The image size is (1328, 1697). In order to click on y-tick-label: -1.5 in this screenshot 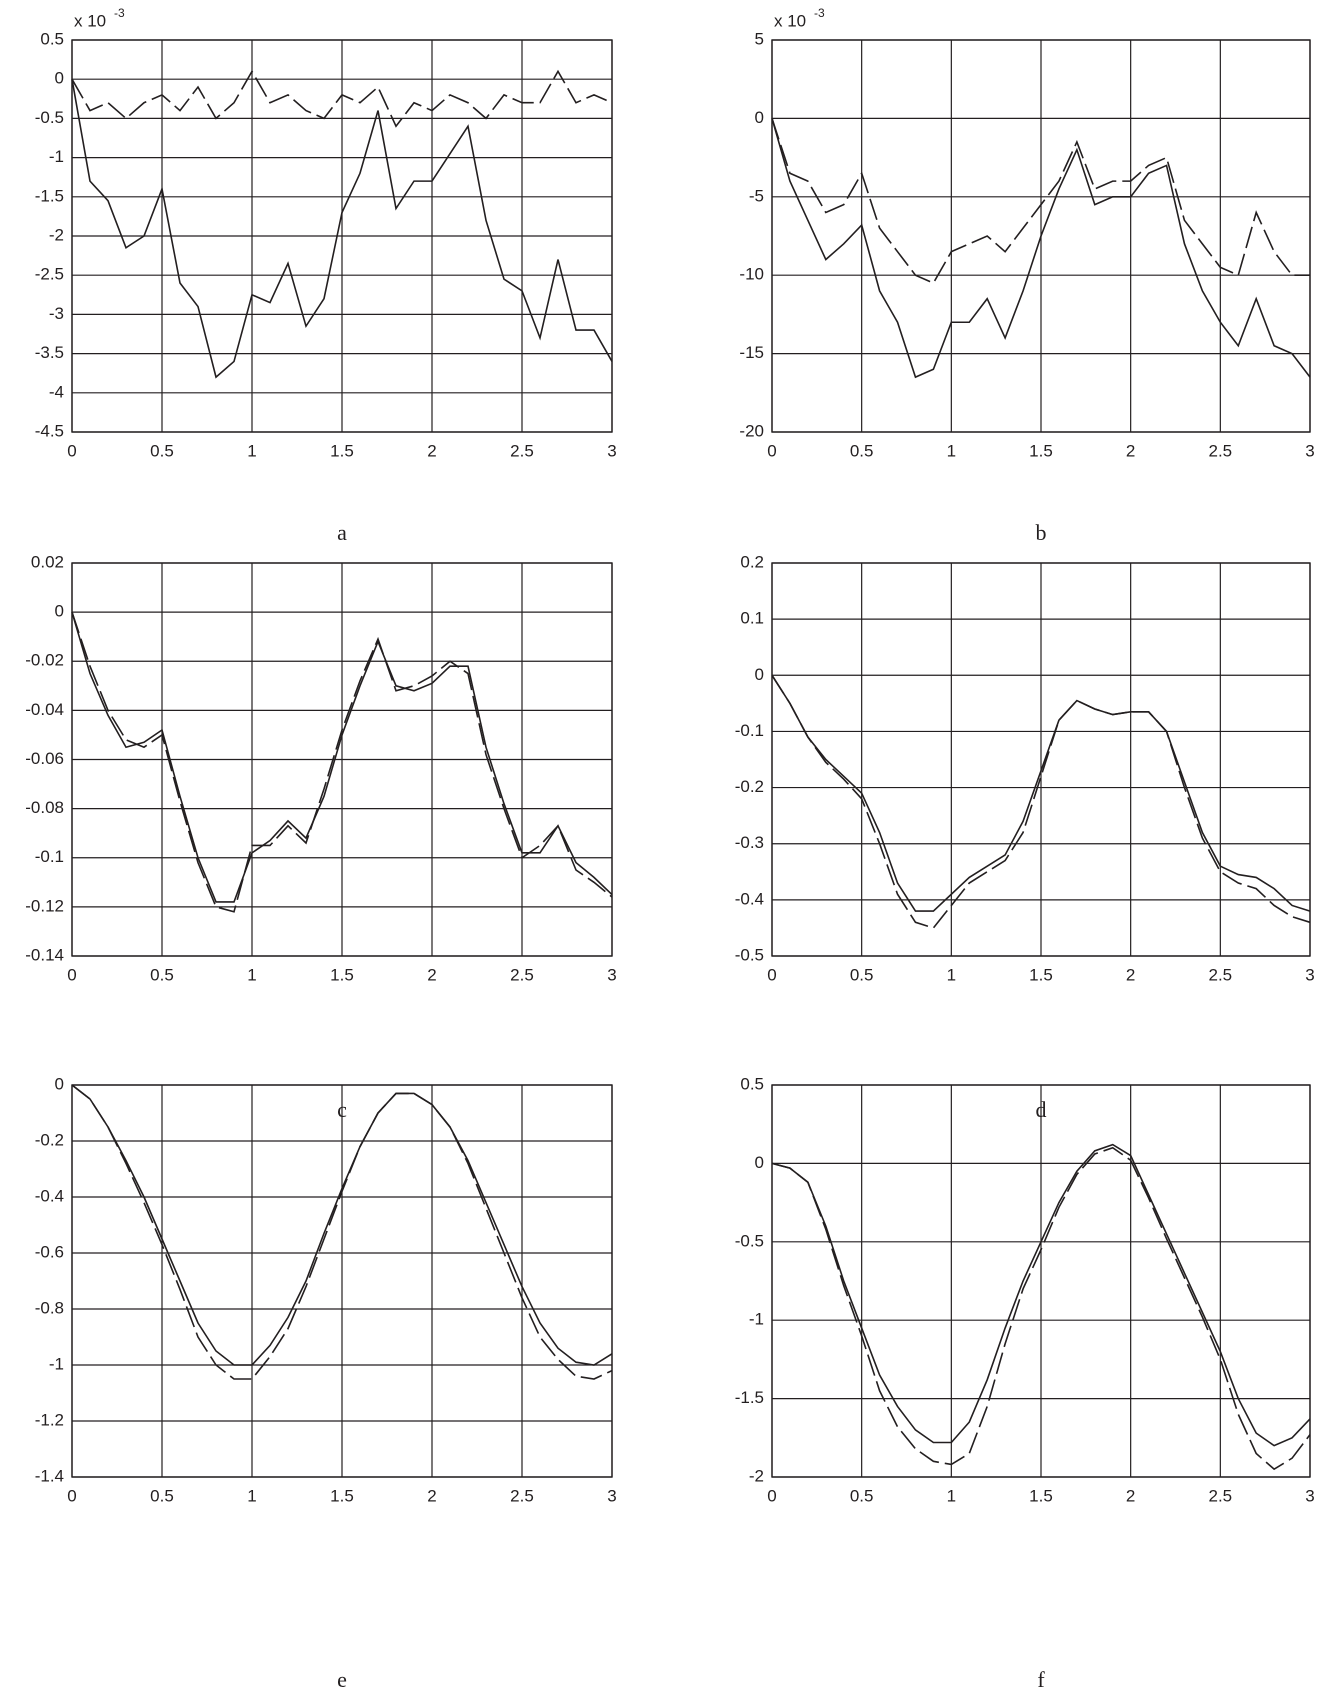, I will do `click(49, 195)`.